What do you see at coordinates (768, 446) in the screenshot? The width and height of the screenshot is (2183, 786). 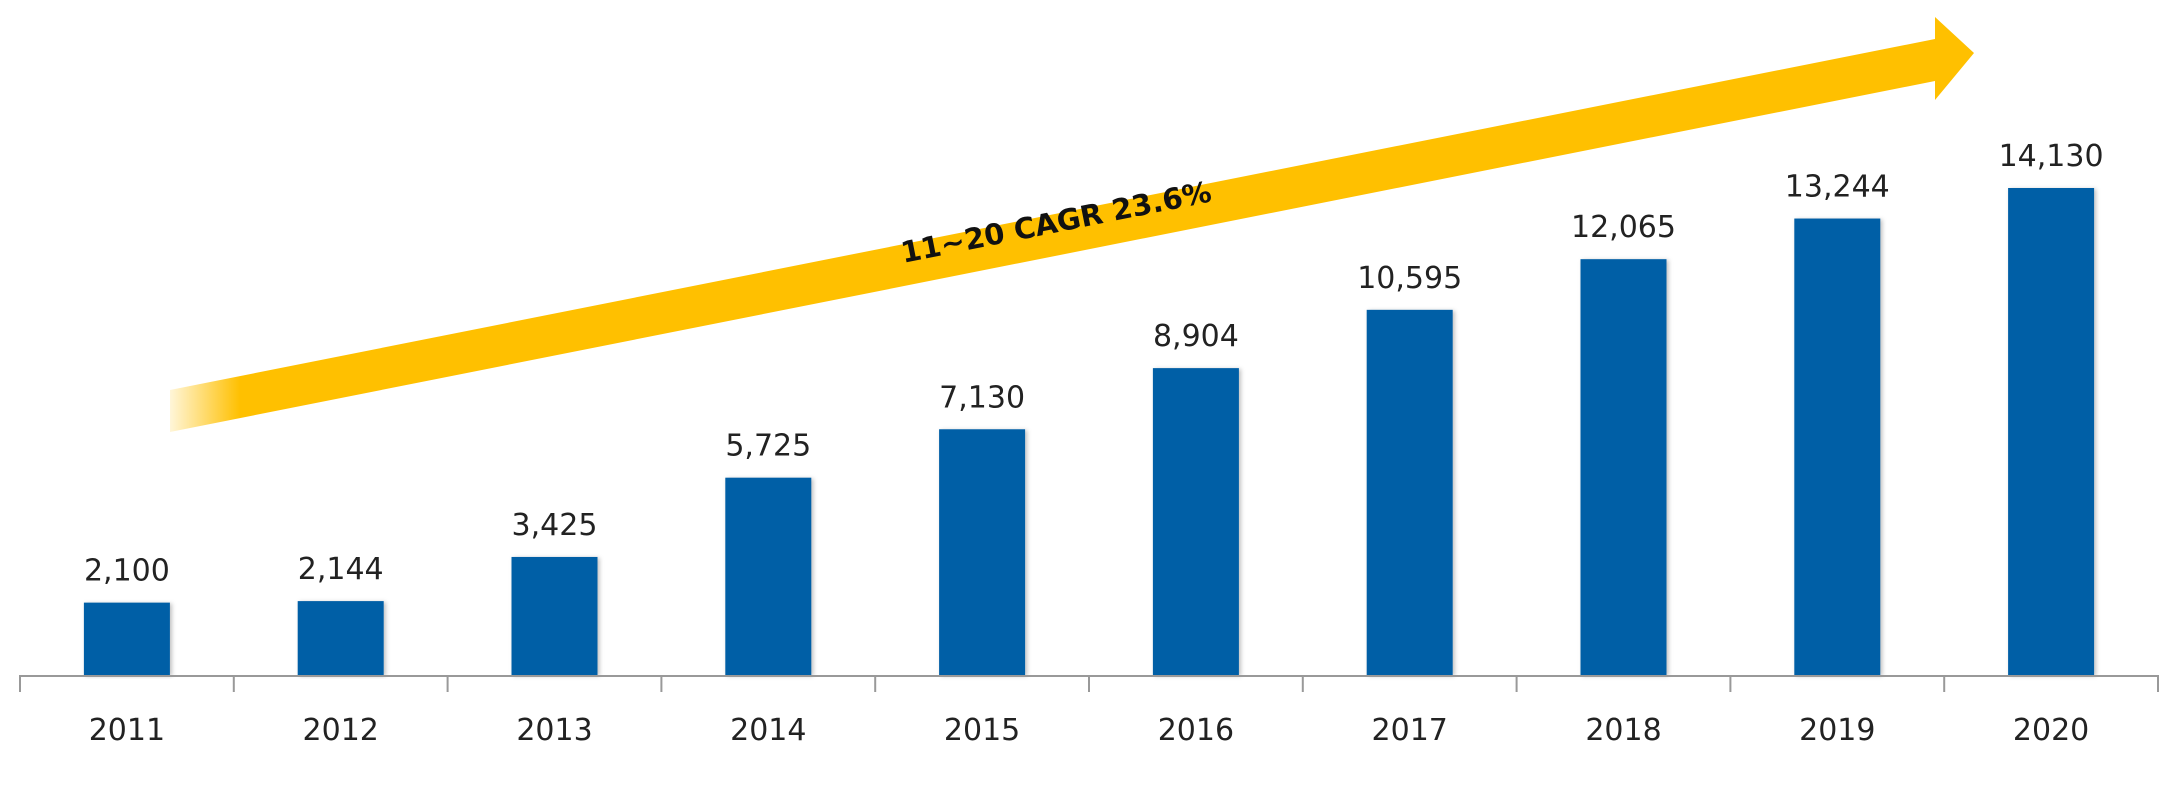 I see `data-label-2014: 5,725` at bounding box center [768, 446].